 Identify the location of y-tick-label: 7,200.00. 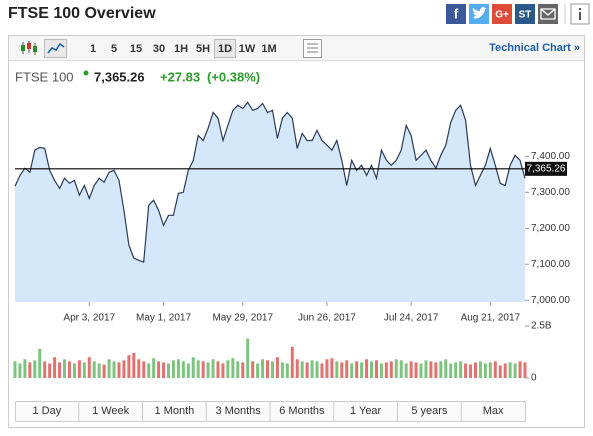
(550, 228).